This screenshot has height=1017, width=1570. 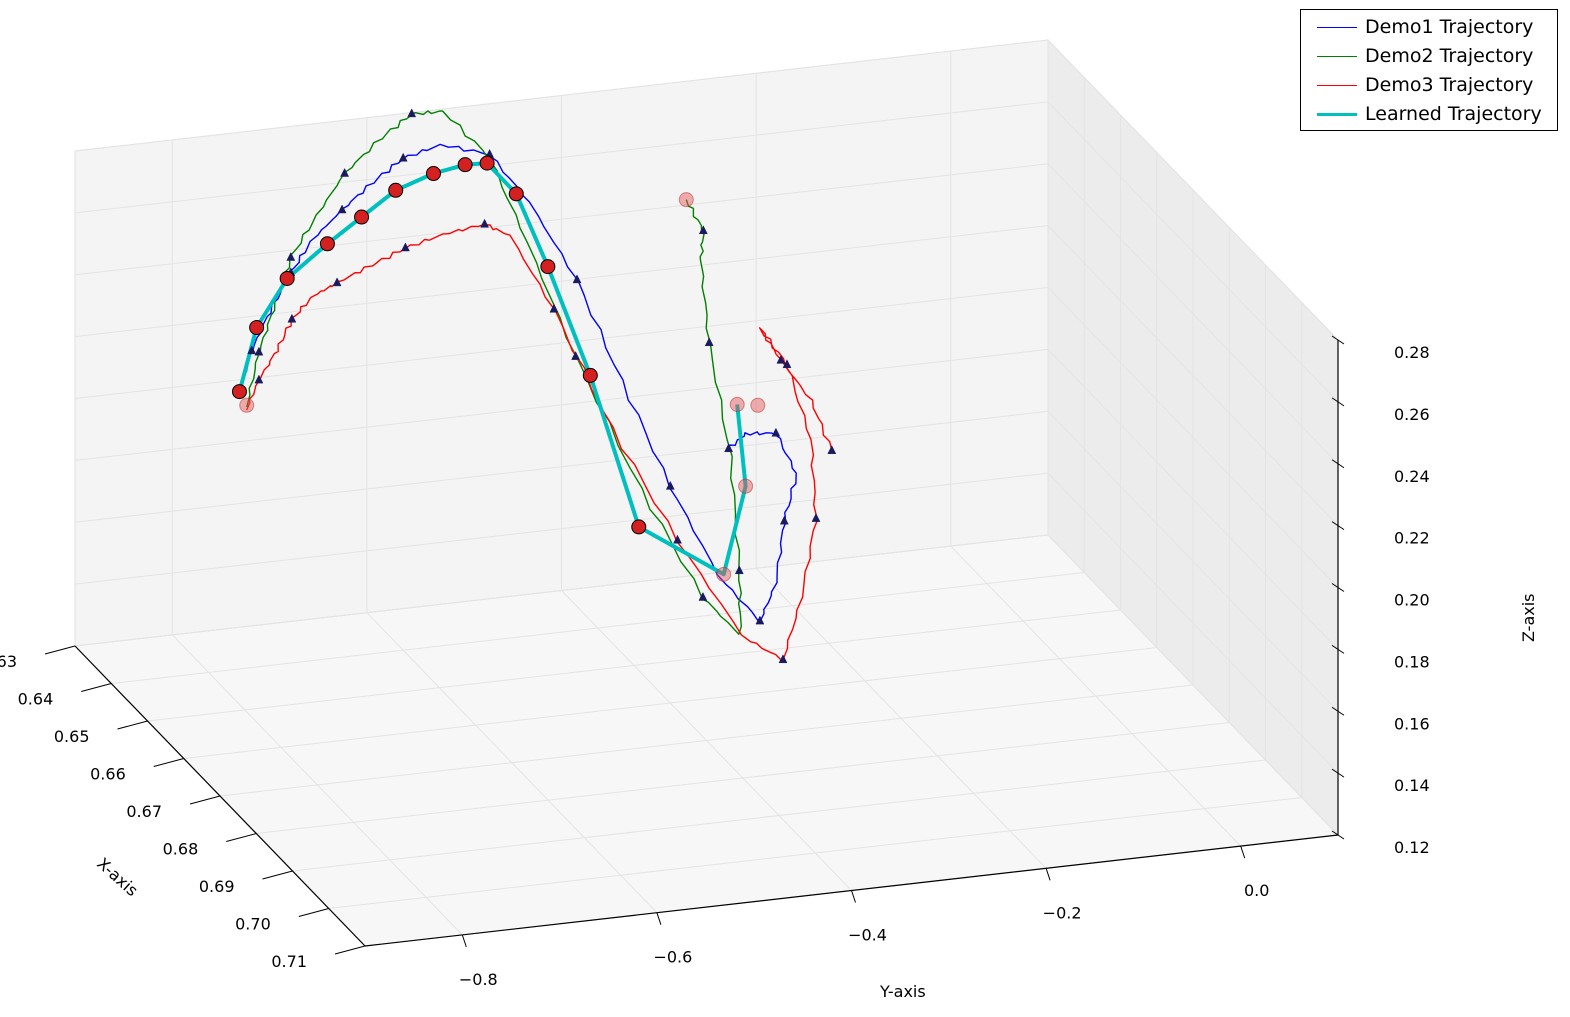 I want to click on x-tick-label: 0.68, so click(x=181, y=849).